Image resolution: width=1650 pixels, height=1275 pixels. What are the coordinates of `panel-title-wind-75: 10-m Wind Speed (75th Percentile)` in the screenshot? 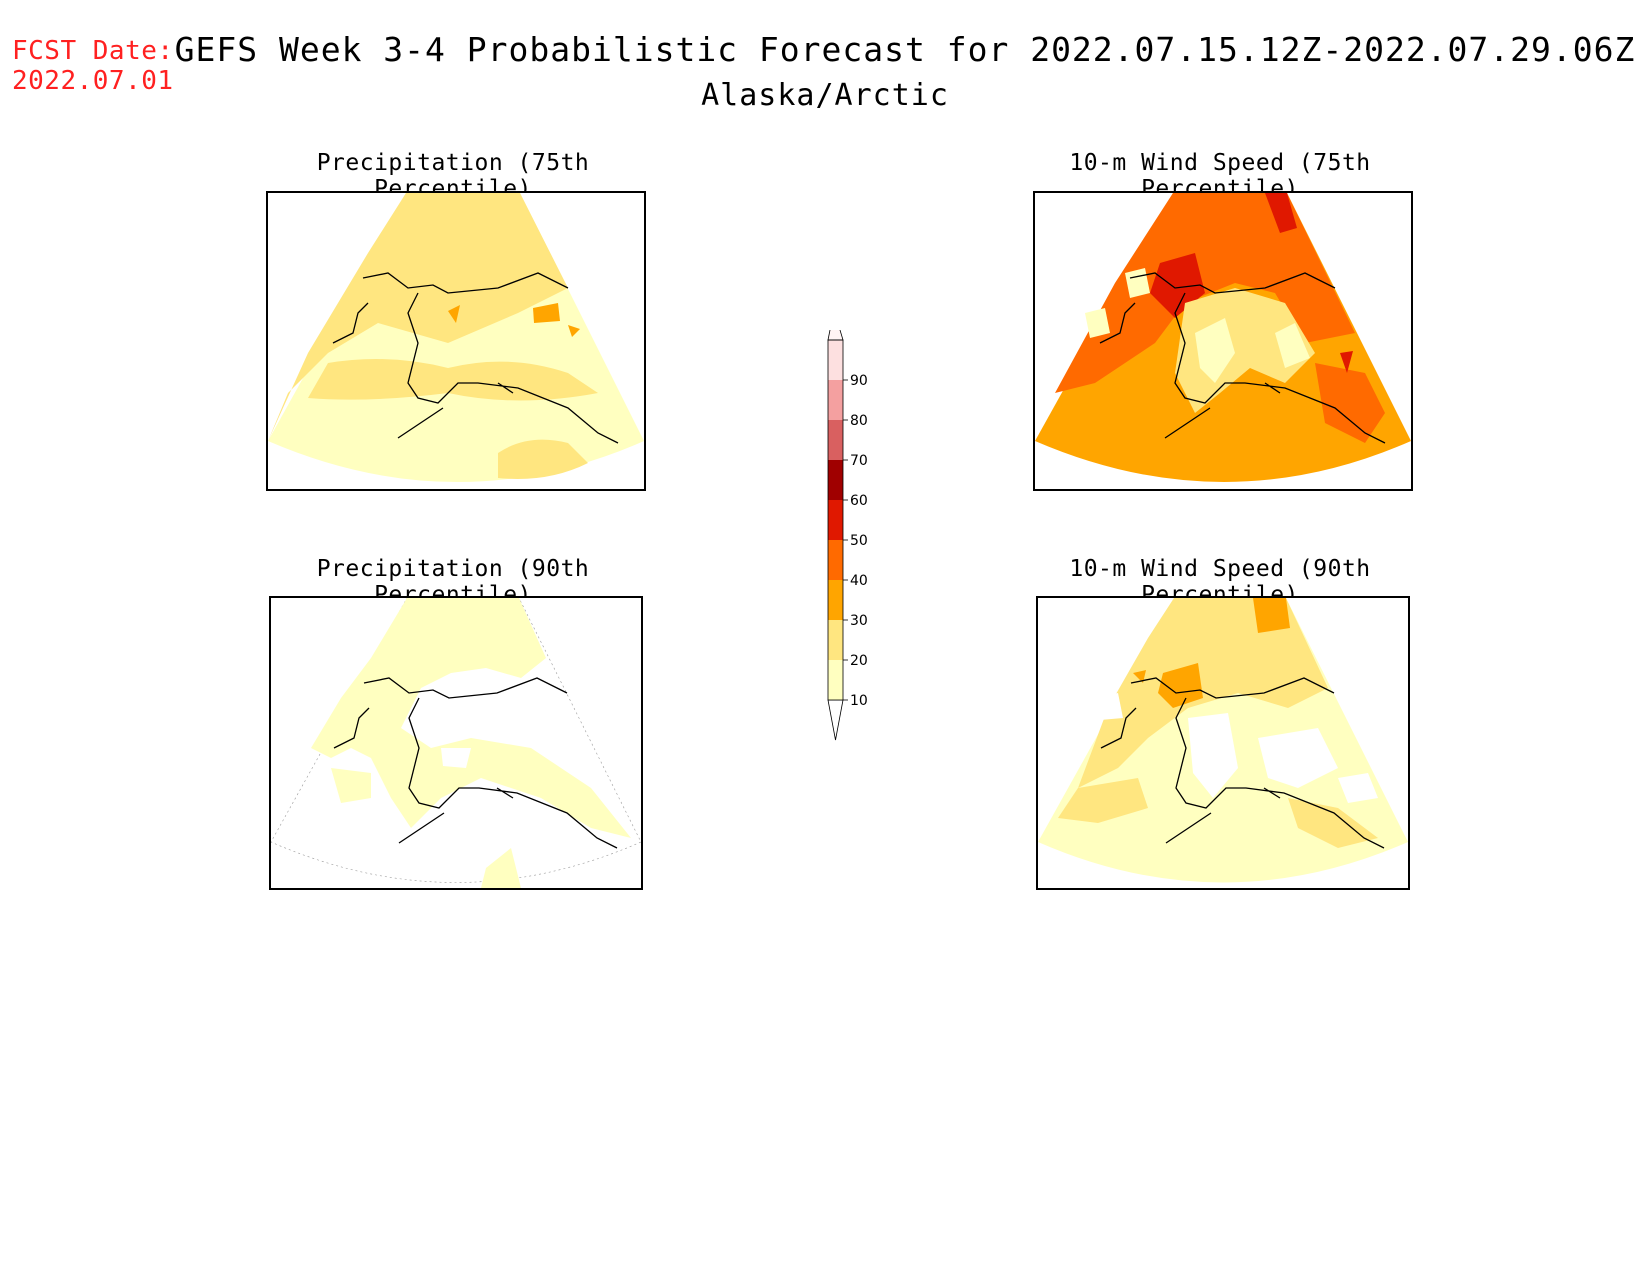 It's located at (1220, 176).